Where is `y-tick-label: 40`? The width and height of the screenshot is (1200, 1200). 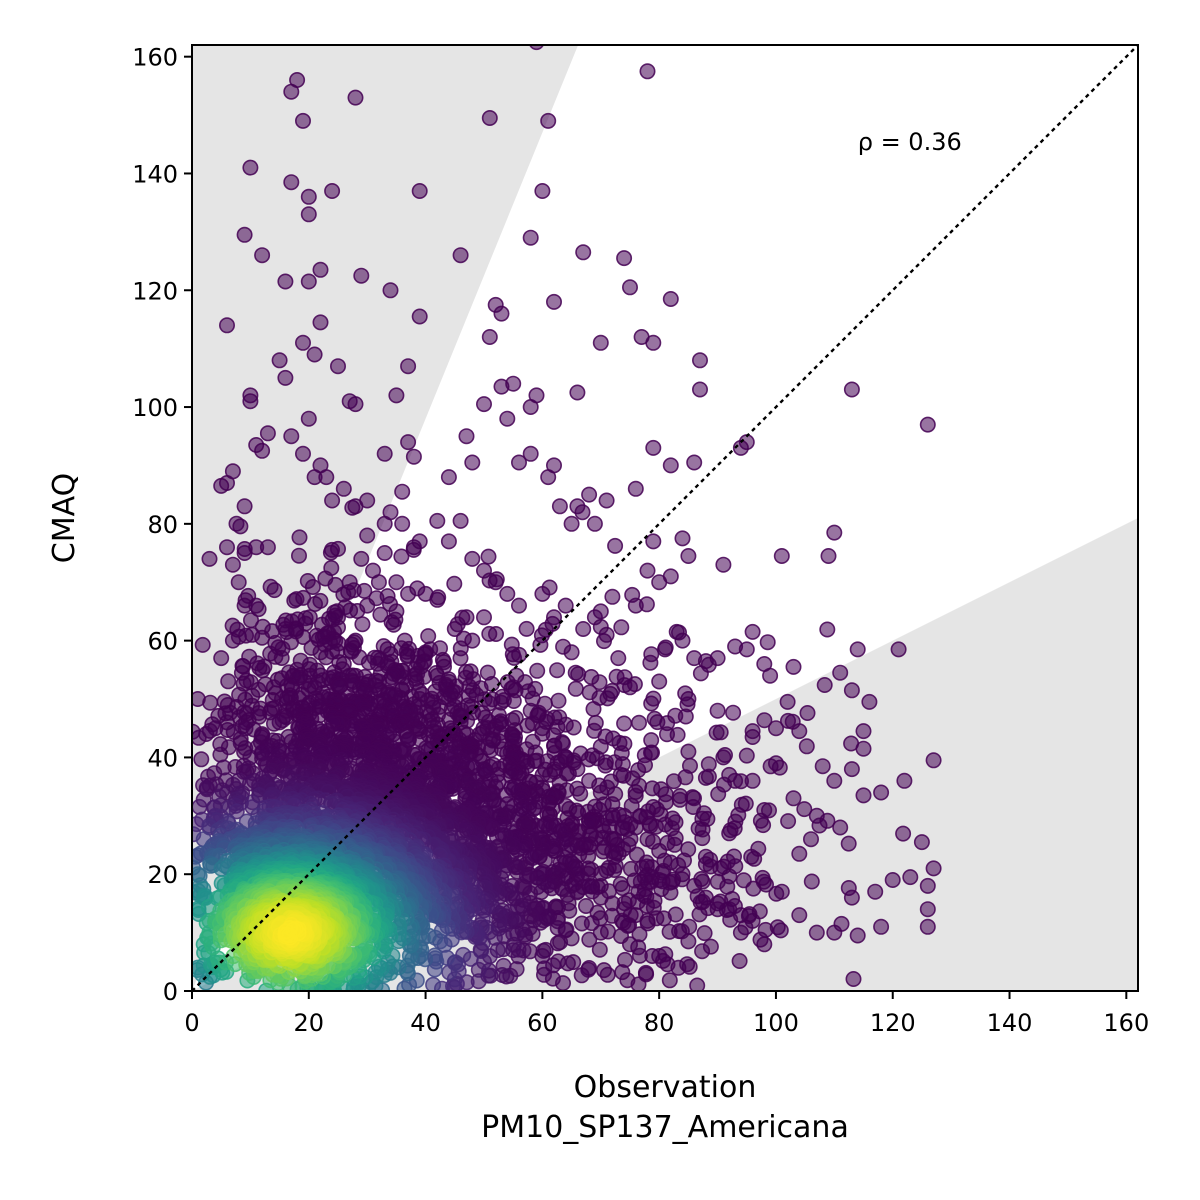 y-tick-label: 40 is located at coordinates (162, 758).